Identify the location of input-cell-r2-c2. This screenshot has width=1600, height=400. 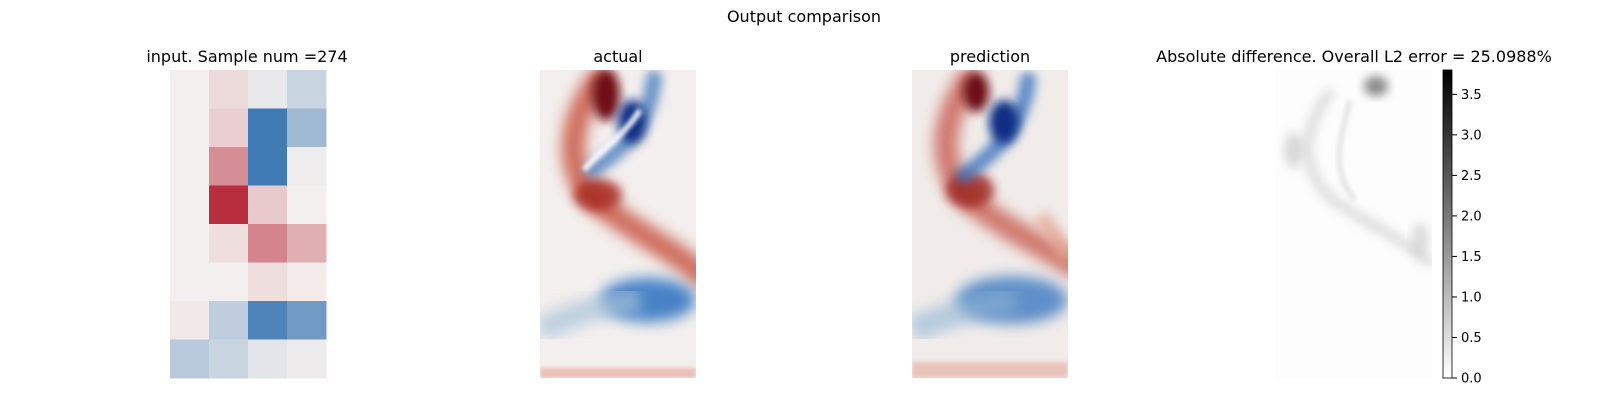
(268, 166).